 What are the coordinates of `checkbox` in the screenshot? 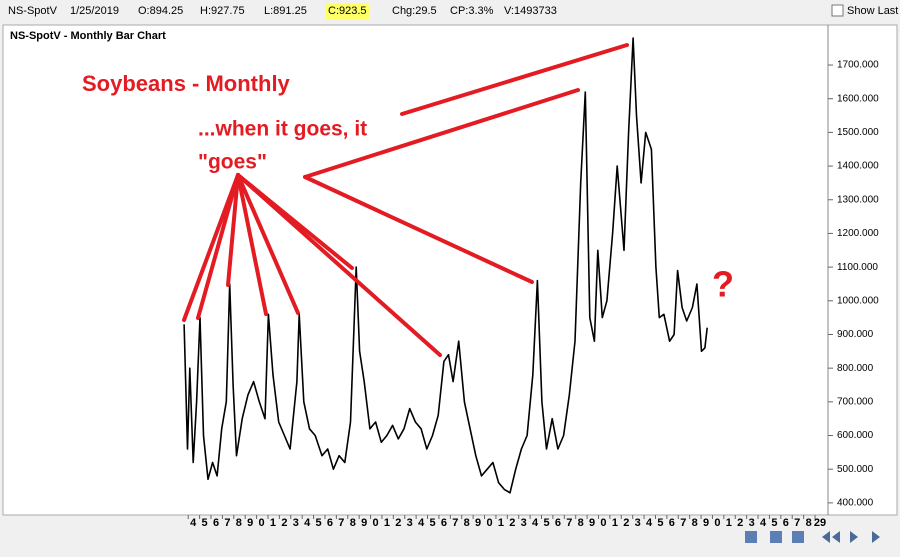 It's located at (837, 10).